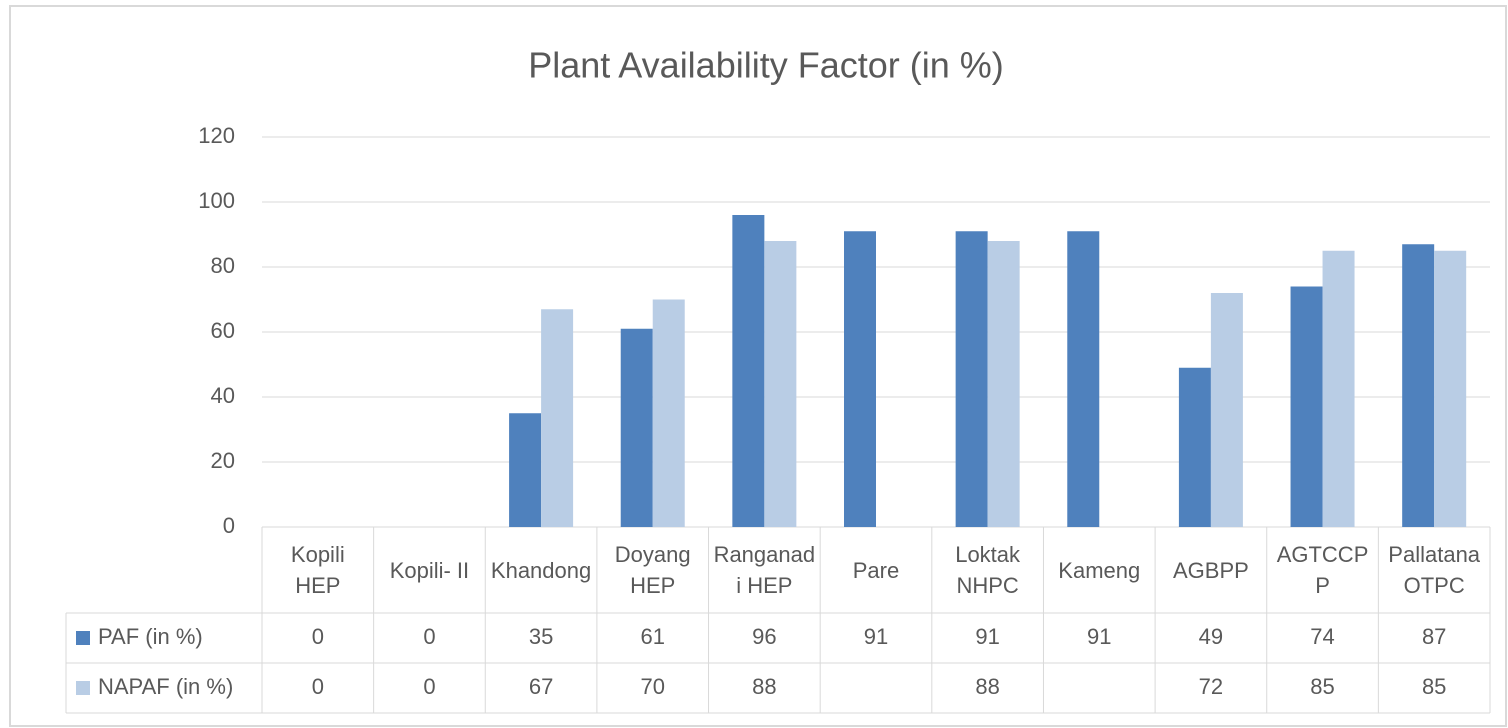 Image resolution: width=1508 pixels, height=728 pixels. What do you see at coordinates (1322, 570) in the screenshot?
I see `x-tick-label: AGTCCPP` at bounding box center [1322, 570].